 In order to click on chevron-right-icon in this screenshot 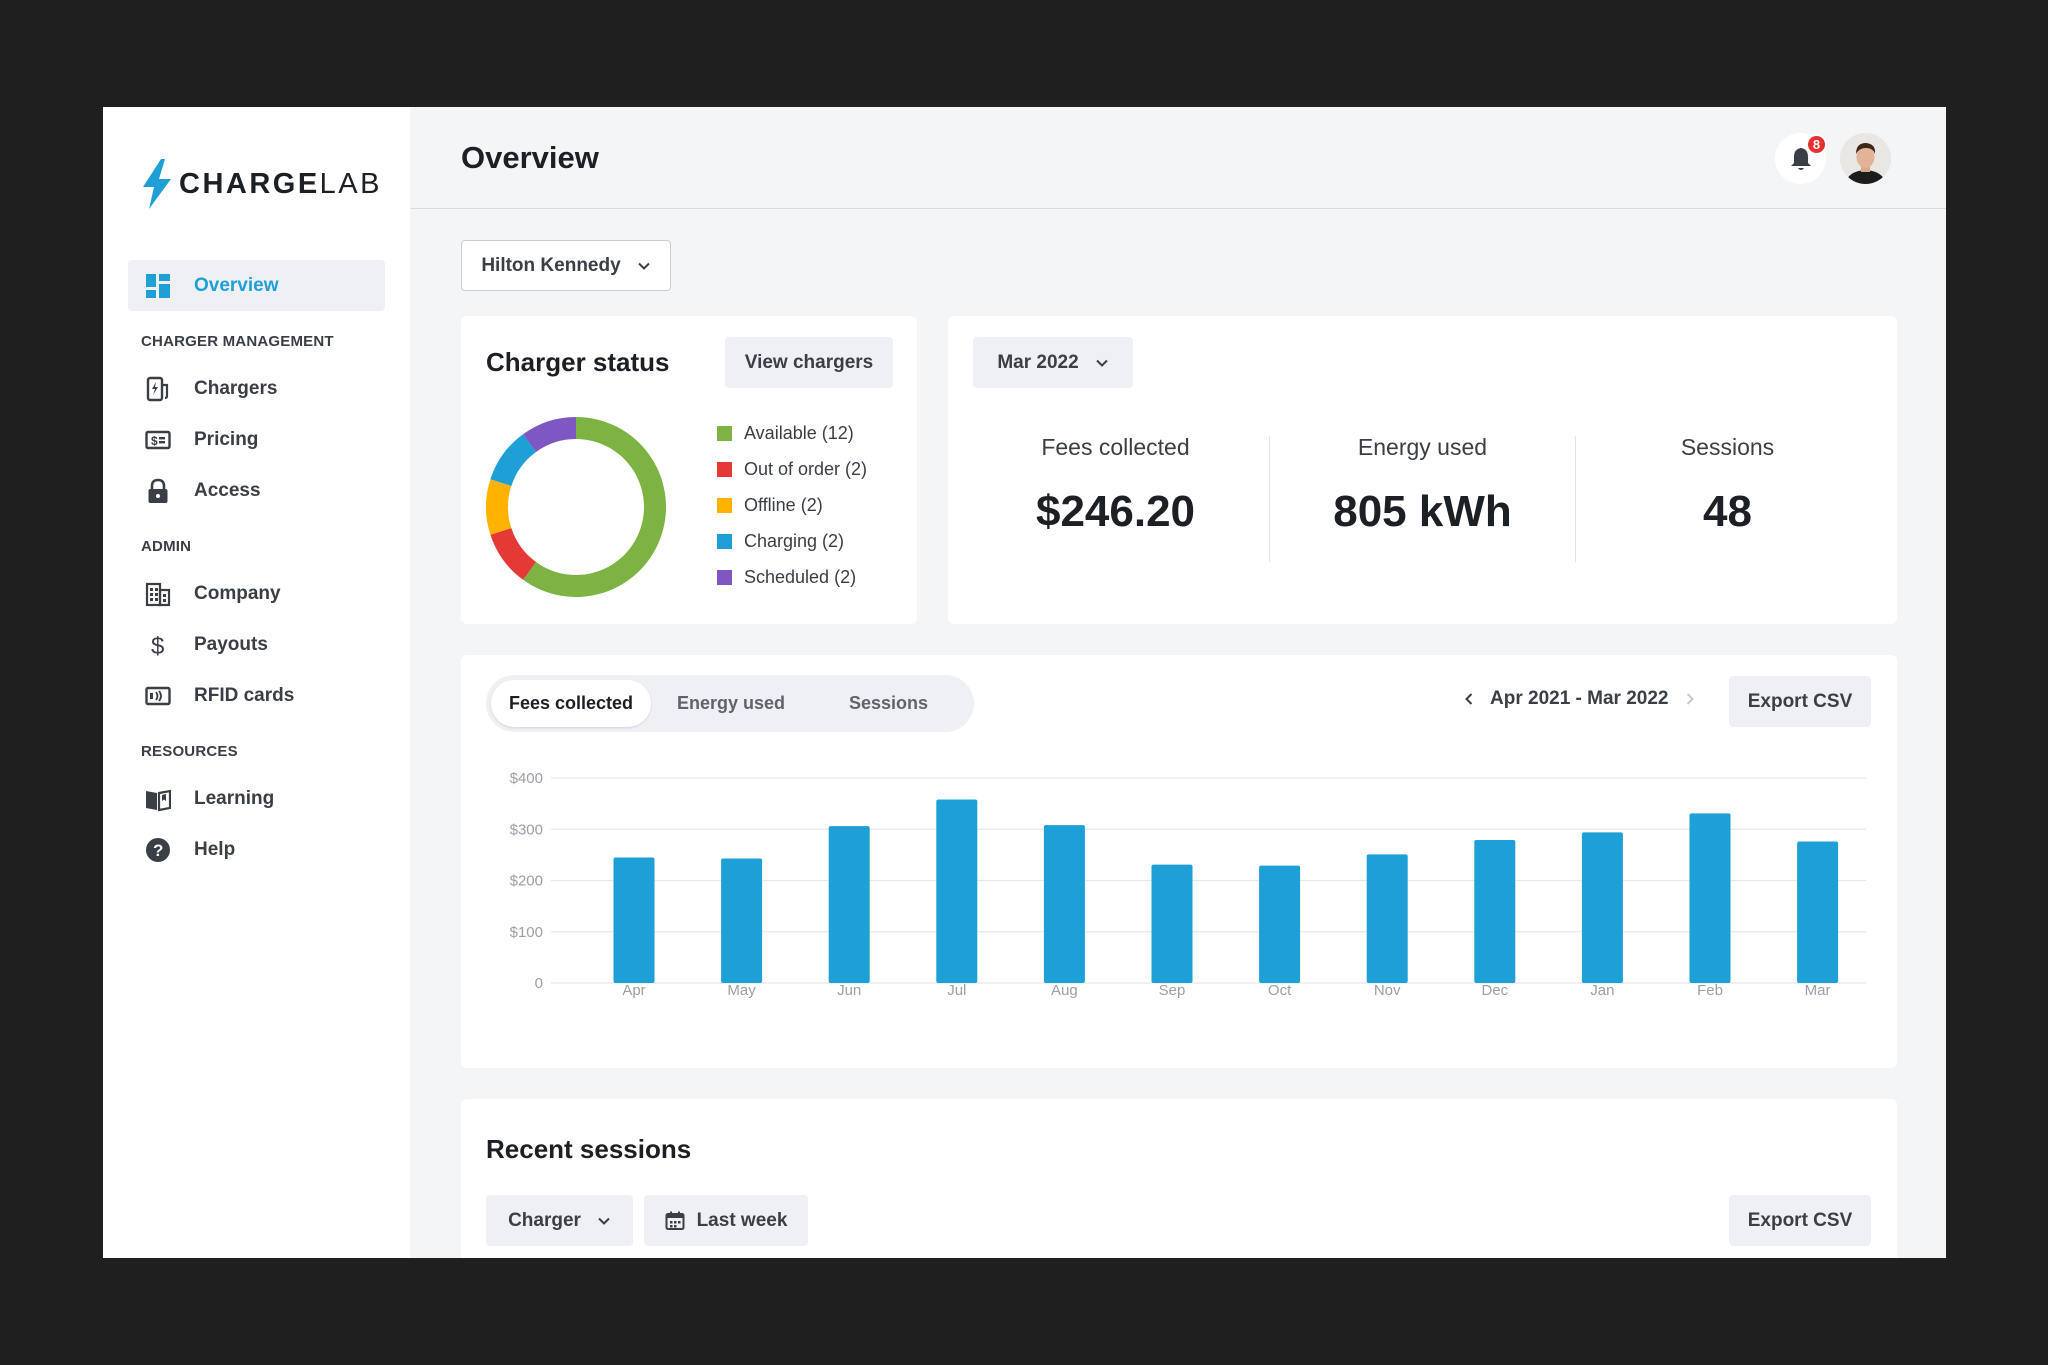, I will do `click(1690, 699)`.